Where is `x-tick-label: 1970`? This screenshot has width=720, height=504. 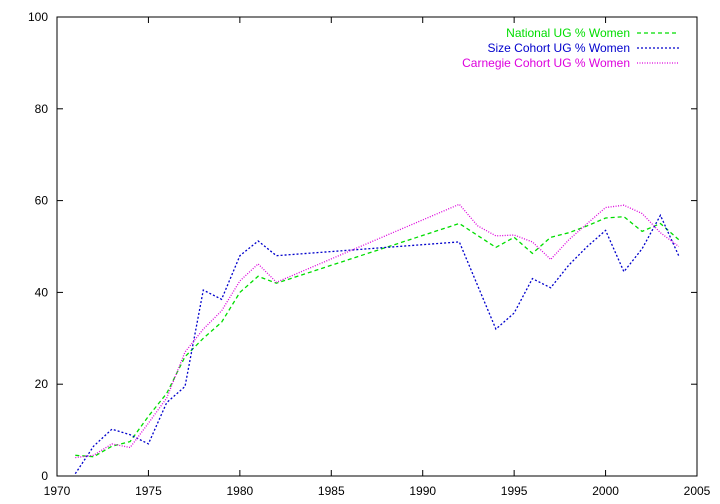 x-tick-label: 1970 is located at coordinates (57, 491).